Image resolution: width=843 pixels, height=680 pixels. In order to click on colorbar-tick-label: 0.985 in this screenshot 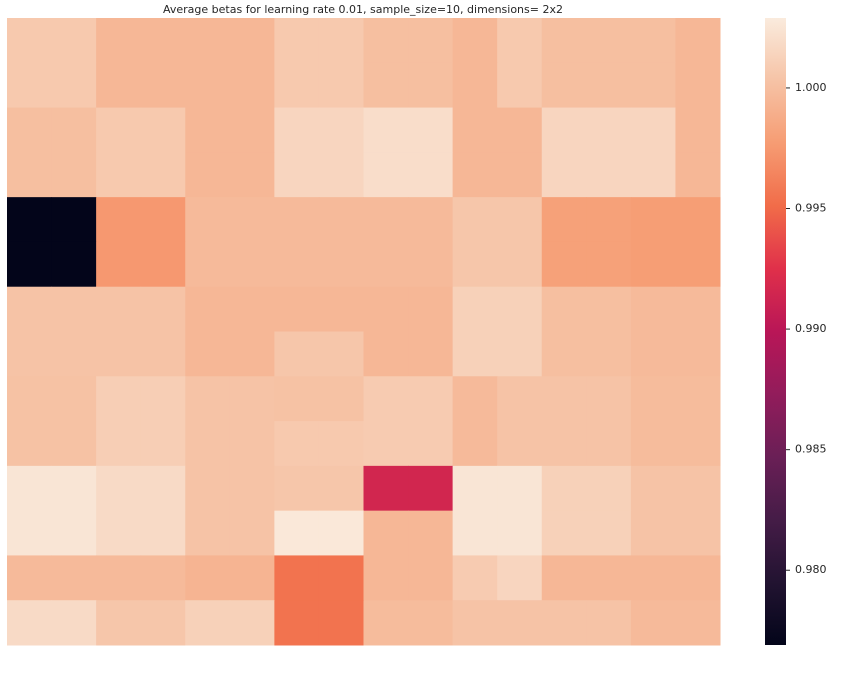, I will do `click(811, 449)`.